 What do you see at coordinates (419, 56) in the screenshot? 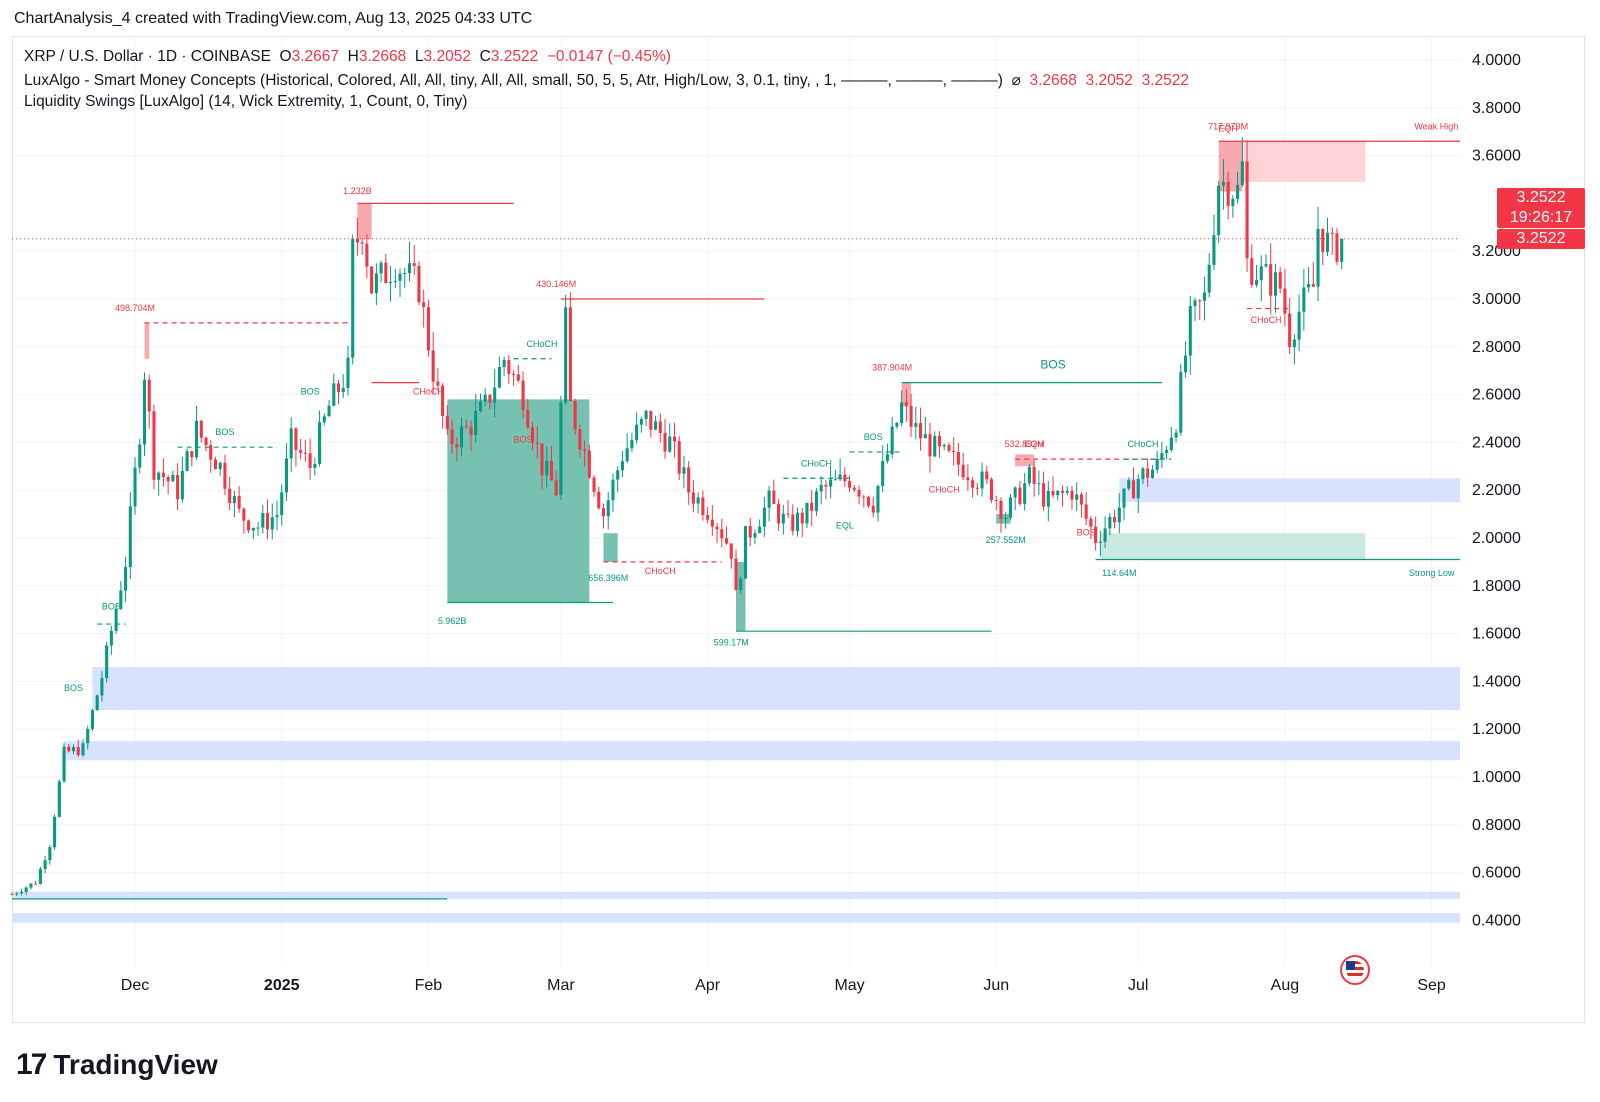
I see `low-label: L` at bounding box center [419, 56].